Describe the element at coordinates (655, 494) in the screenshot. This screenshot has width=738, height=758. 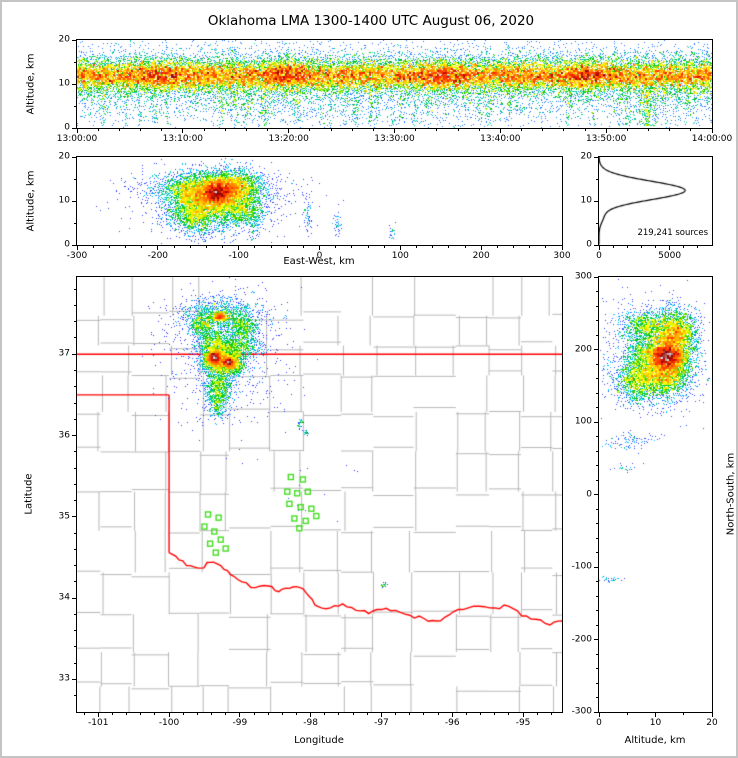
I see `north-south-altitude-panel` at that location.